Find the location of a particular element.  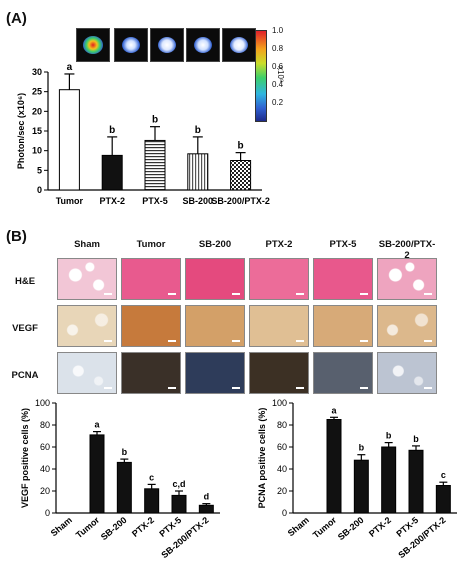

row-header: VEGF is located at coordinates (25, 328).